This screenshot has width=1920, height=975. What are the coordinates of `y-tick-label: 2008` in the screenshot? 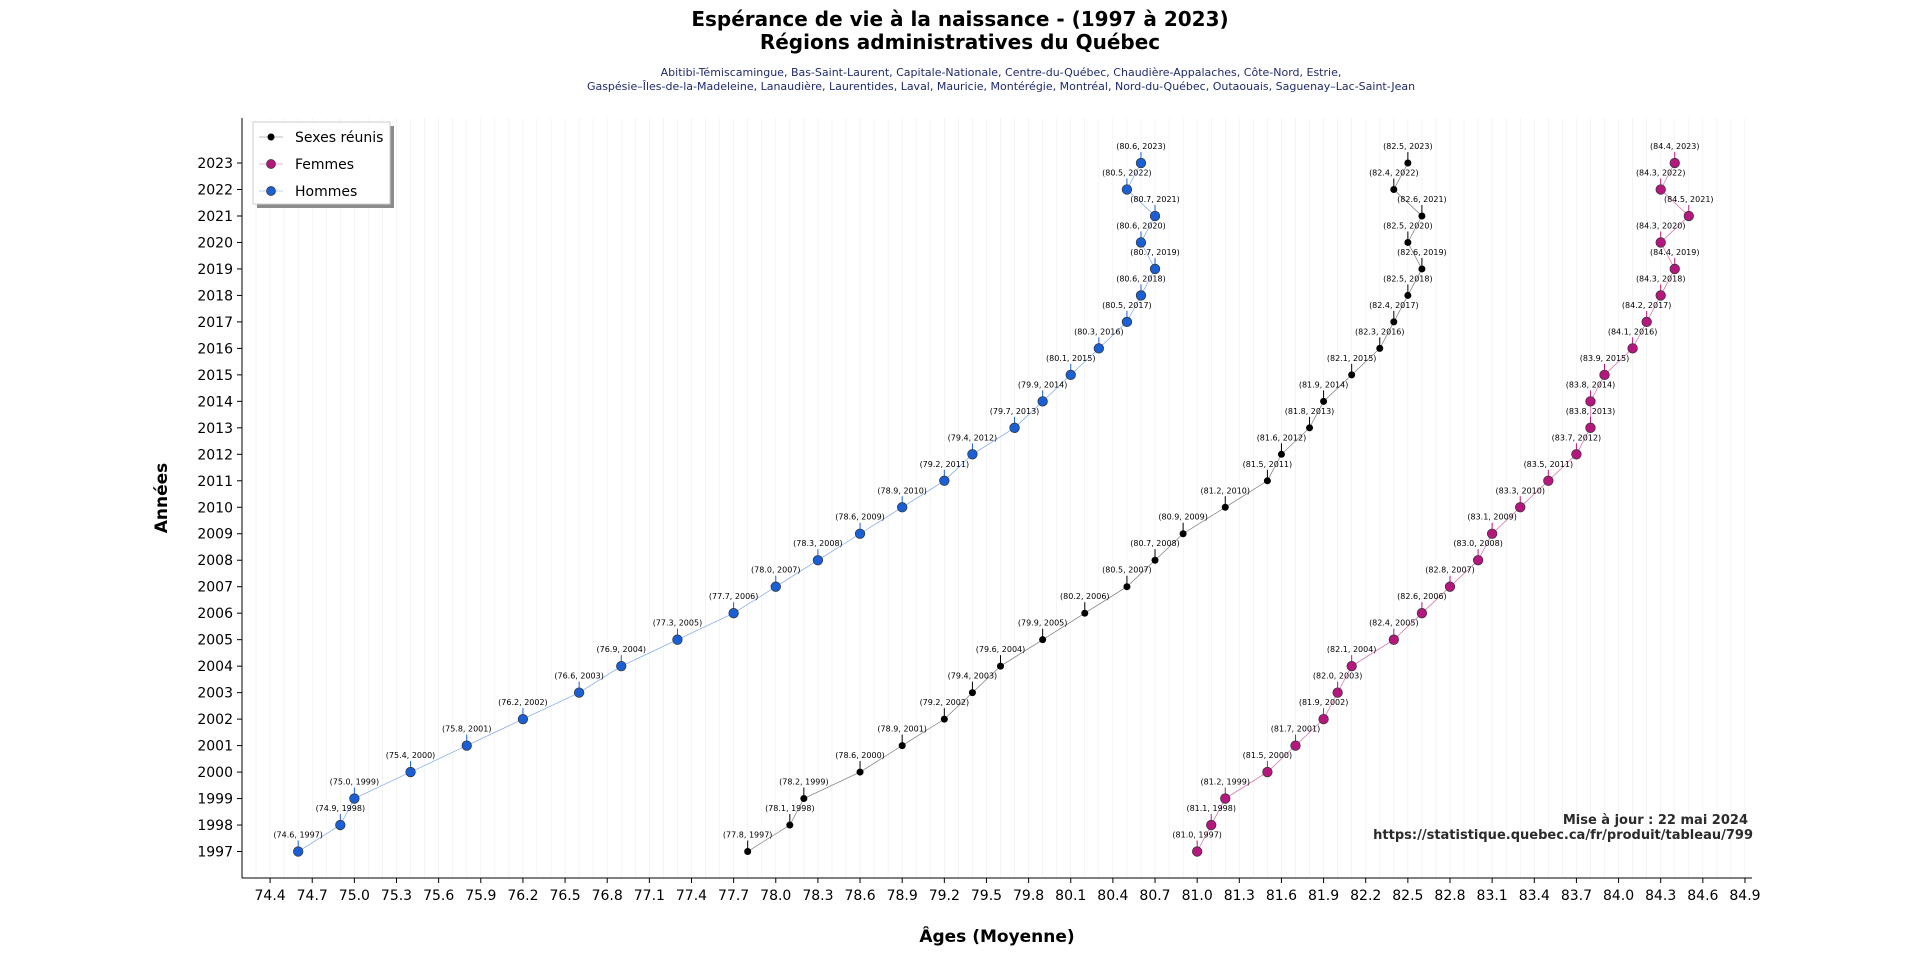 It's located at (215, 561).